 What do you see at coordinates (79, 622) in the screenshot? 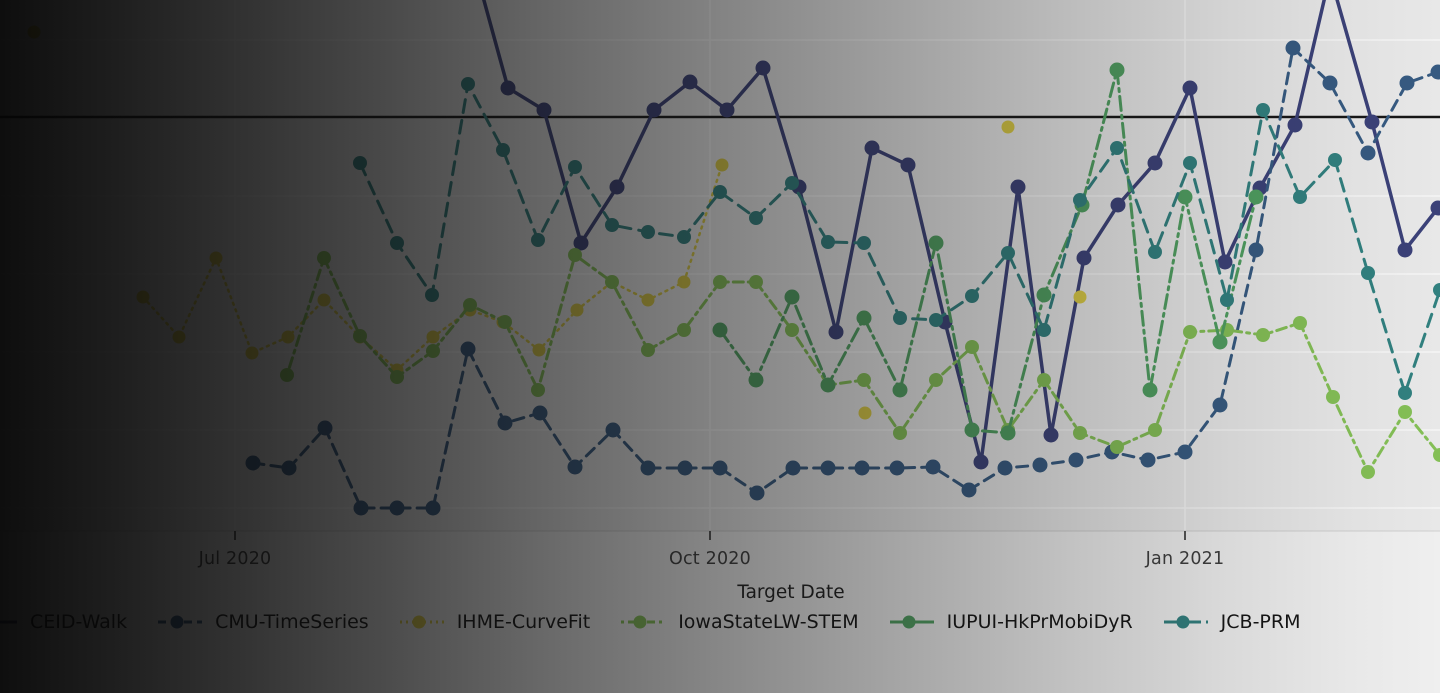
I see `legend-label: CEID-Walk` at bounding box center [79, 622].